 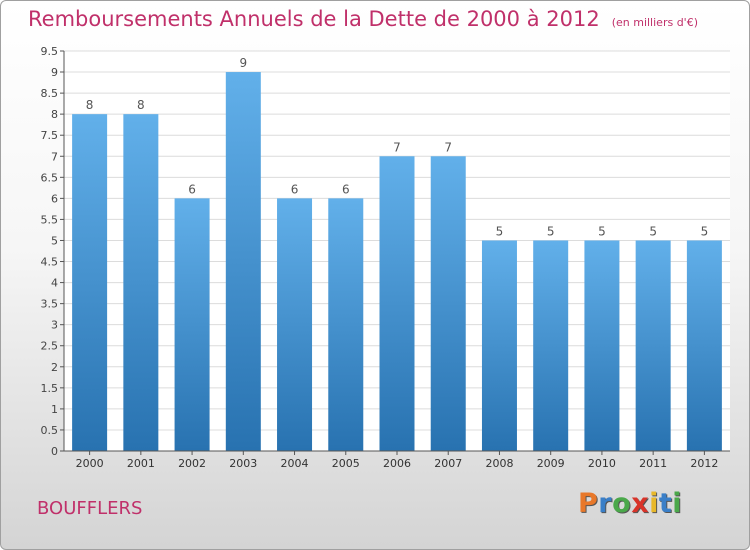 I want to click on y-tick-label: 7.5, so click(x=50, y=135).